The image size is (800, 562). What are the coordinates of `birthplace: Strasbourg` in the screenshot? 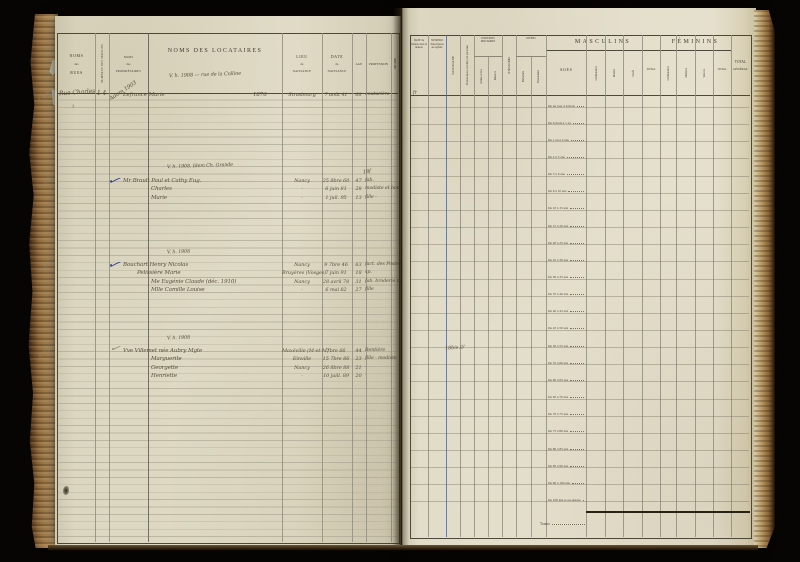 It's located at (302, 95).